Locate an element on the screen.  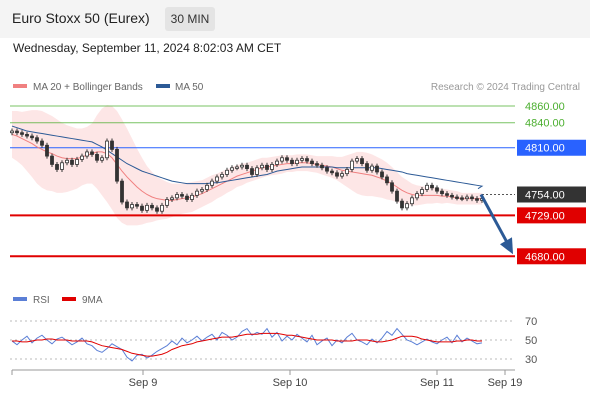
ma20-legend-swatch is located at coordinates (20, 86).